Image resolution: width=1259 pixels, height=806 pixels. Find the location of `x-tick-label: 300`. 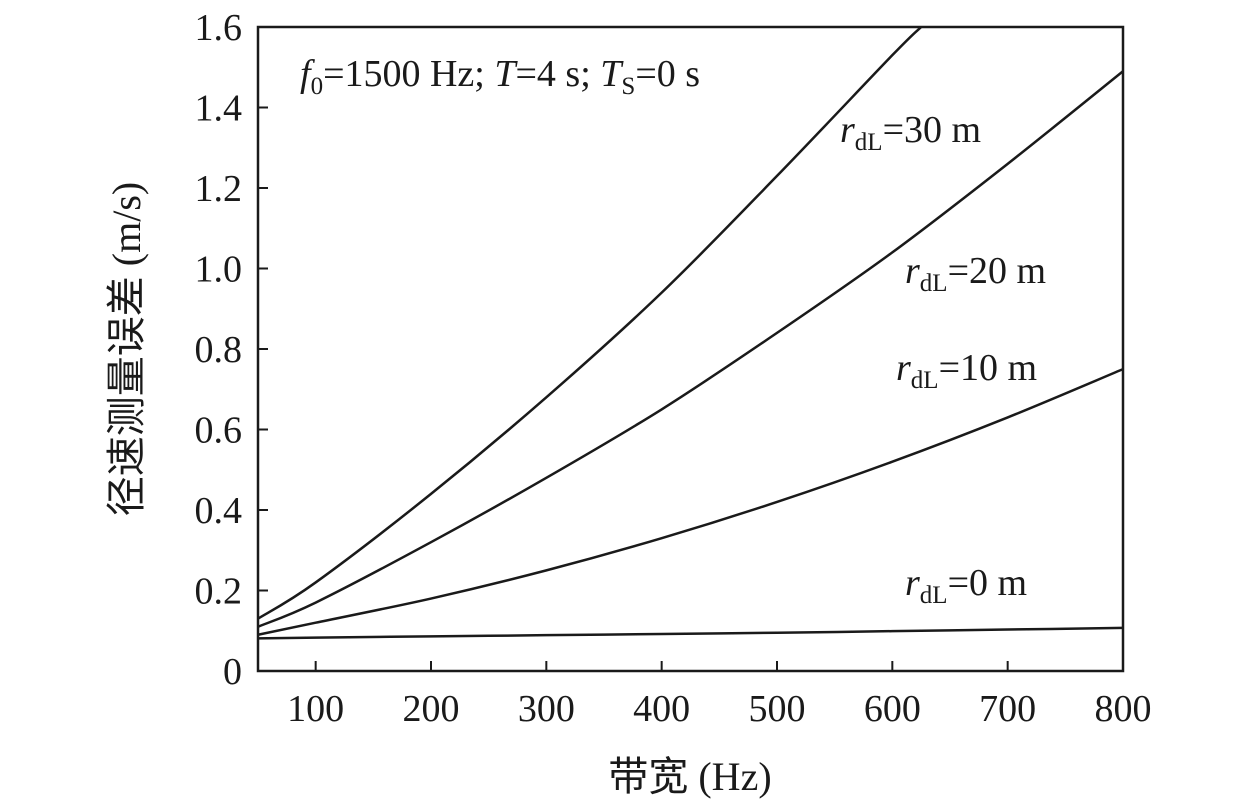

x-tick-label: 300 is located at coordinates (546, 709).